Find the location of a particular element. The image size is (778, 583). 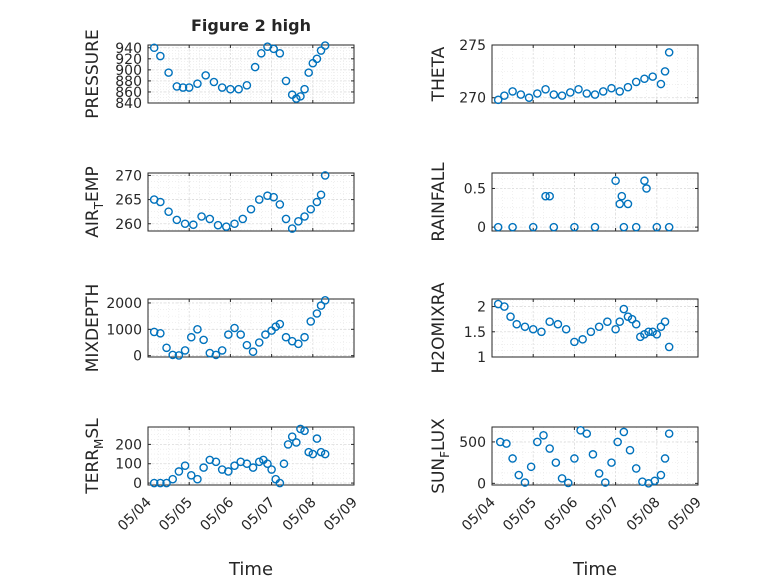

subplot-h2omixra: 1 1.5 2 H2OMIXRA is located at coordinates (564, 328).